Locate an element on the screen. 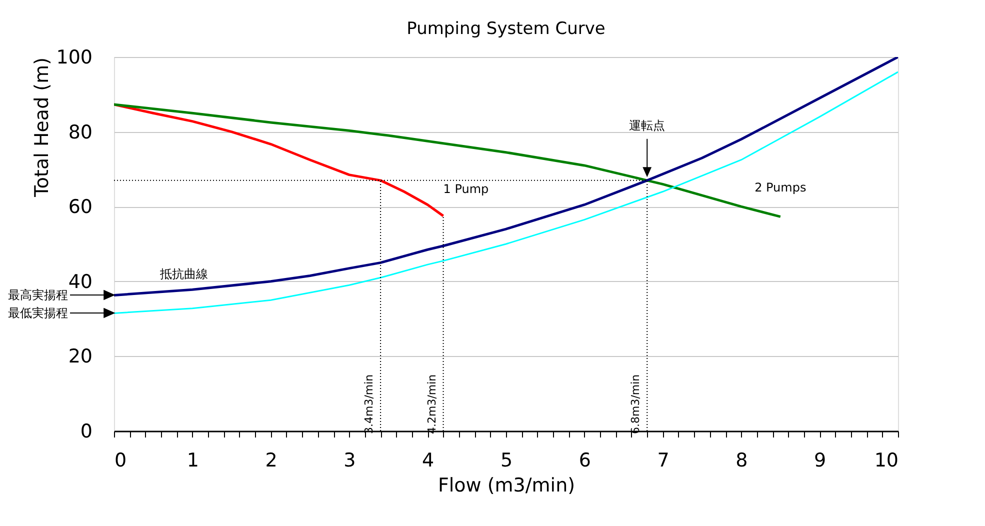 The height and width of the screenshot is (526, 985). x-tick-label: 10 is located at coordinates (886, 461).